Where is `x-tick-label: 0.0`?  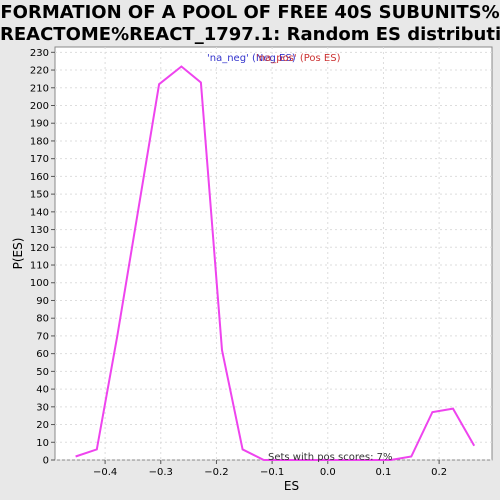 x-tick-label: 0.0 is located at coordinates (328, 472).